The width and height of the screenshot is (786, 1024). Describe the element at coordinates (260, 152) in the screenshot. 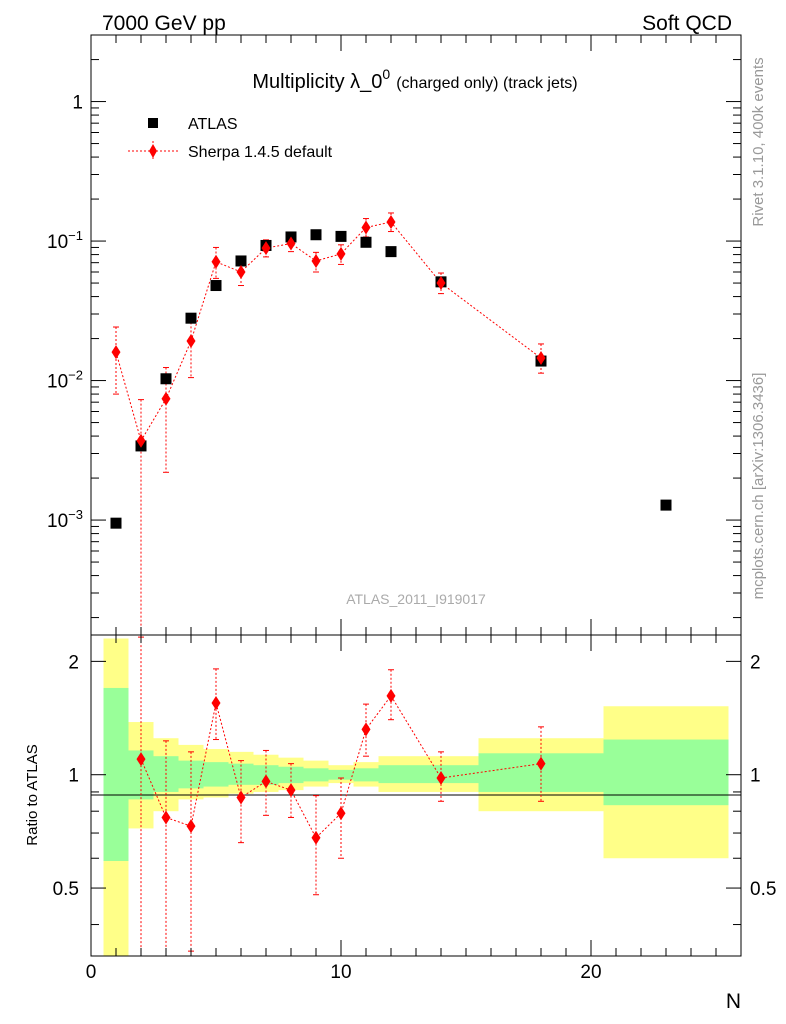

I see `legend-sherpa-label: Sherpa 1.4.5 default` at that location.